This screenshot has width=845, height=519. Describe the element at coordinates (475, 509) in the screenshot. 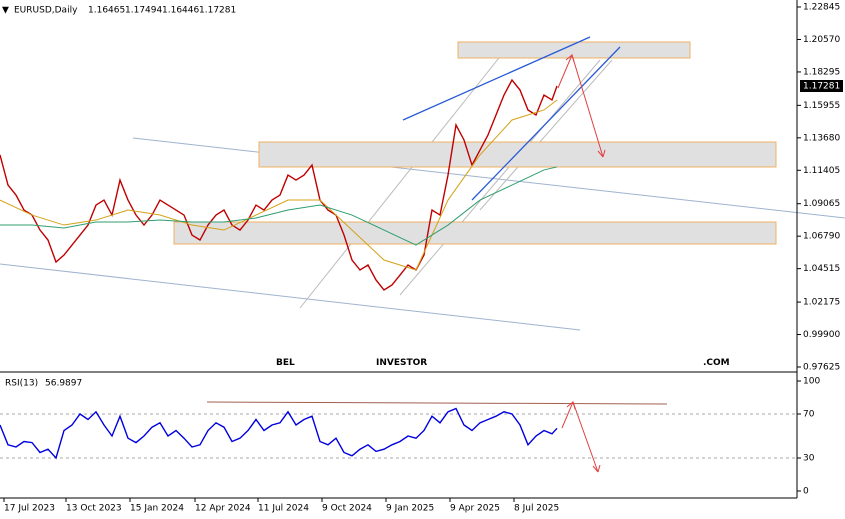

I see `x-tick-label: 9 Apr 2025` at that location.